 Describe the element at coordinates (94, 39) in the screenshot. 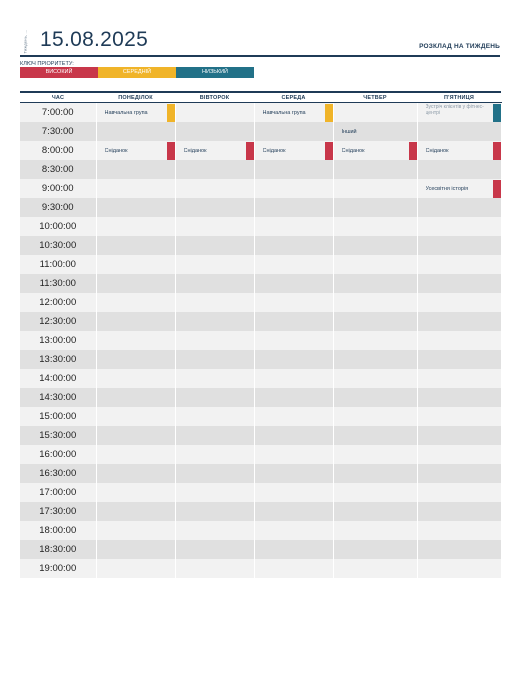

I see `page-date: 15.08.2025` at that location.